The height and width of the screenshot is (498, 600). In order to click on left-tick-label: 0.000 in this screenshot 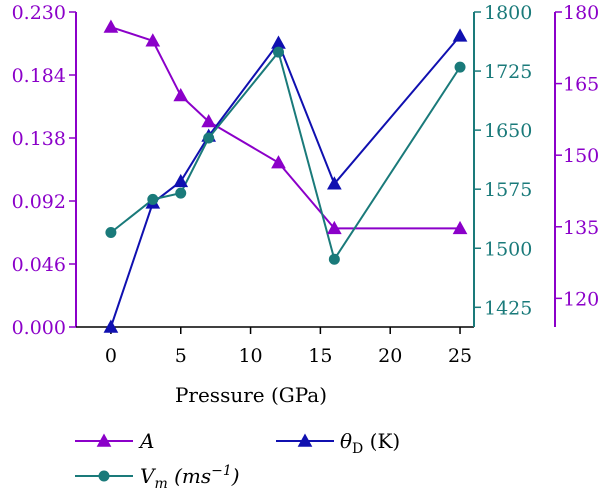, I will do `click(39, 328)`.